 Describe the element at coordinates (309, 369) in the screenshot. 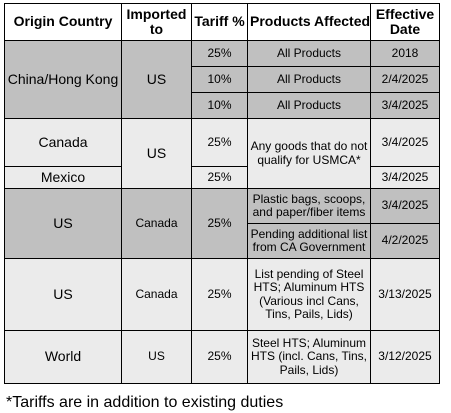

I see `cell-text-line: Pails, Lids)` at that location.